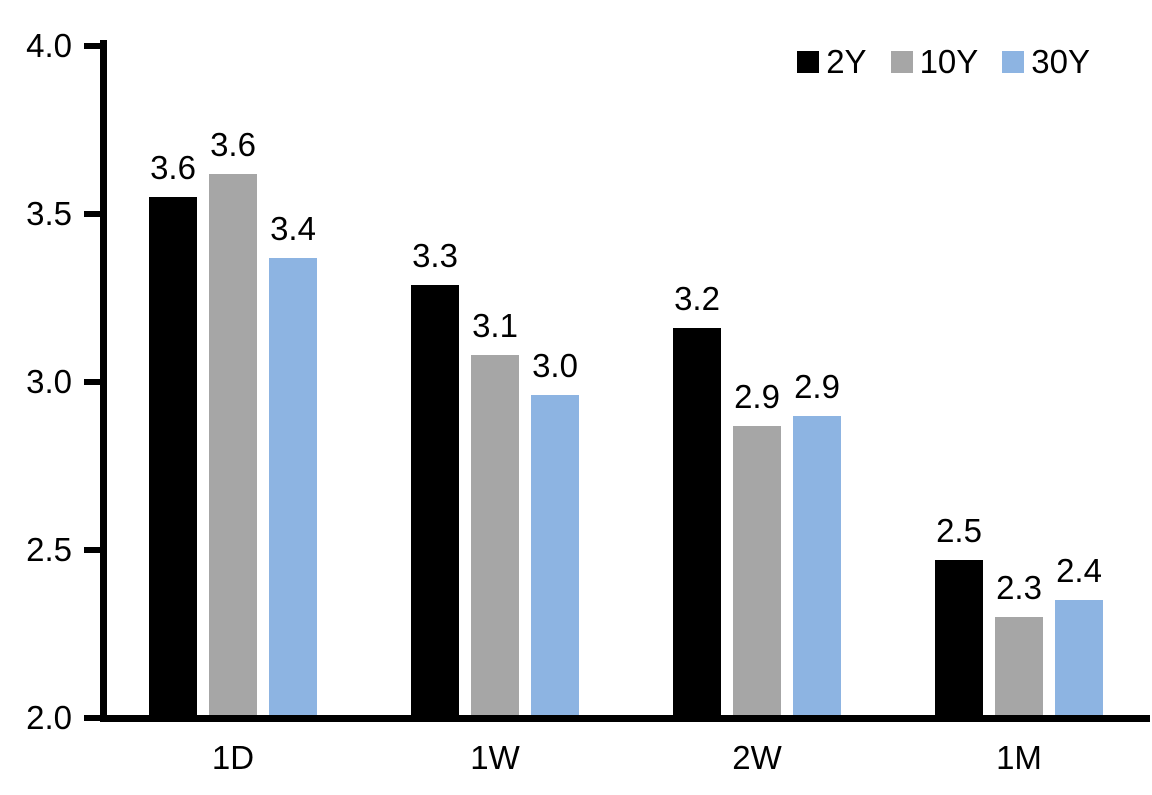  I want to click on legend-item-30Y: 30Y, so click(1046, 62).